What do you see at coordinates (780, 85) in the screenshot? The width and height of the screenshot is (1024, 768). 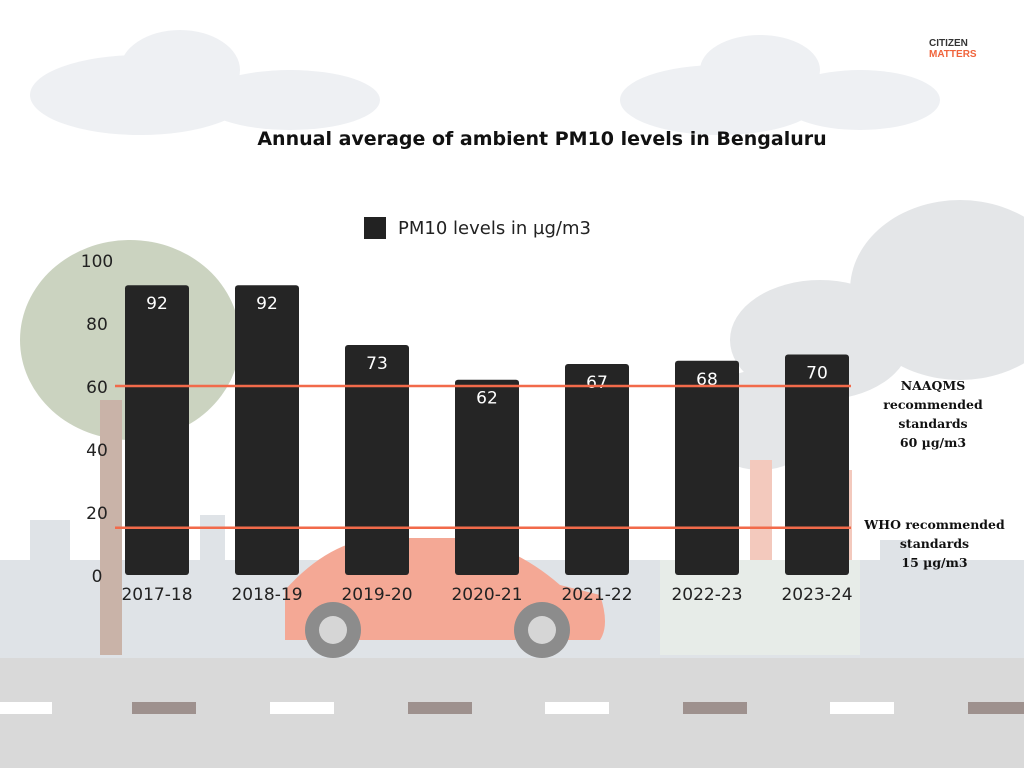 I see `cloud-right` at bounding box center [780, 85].